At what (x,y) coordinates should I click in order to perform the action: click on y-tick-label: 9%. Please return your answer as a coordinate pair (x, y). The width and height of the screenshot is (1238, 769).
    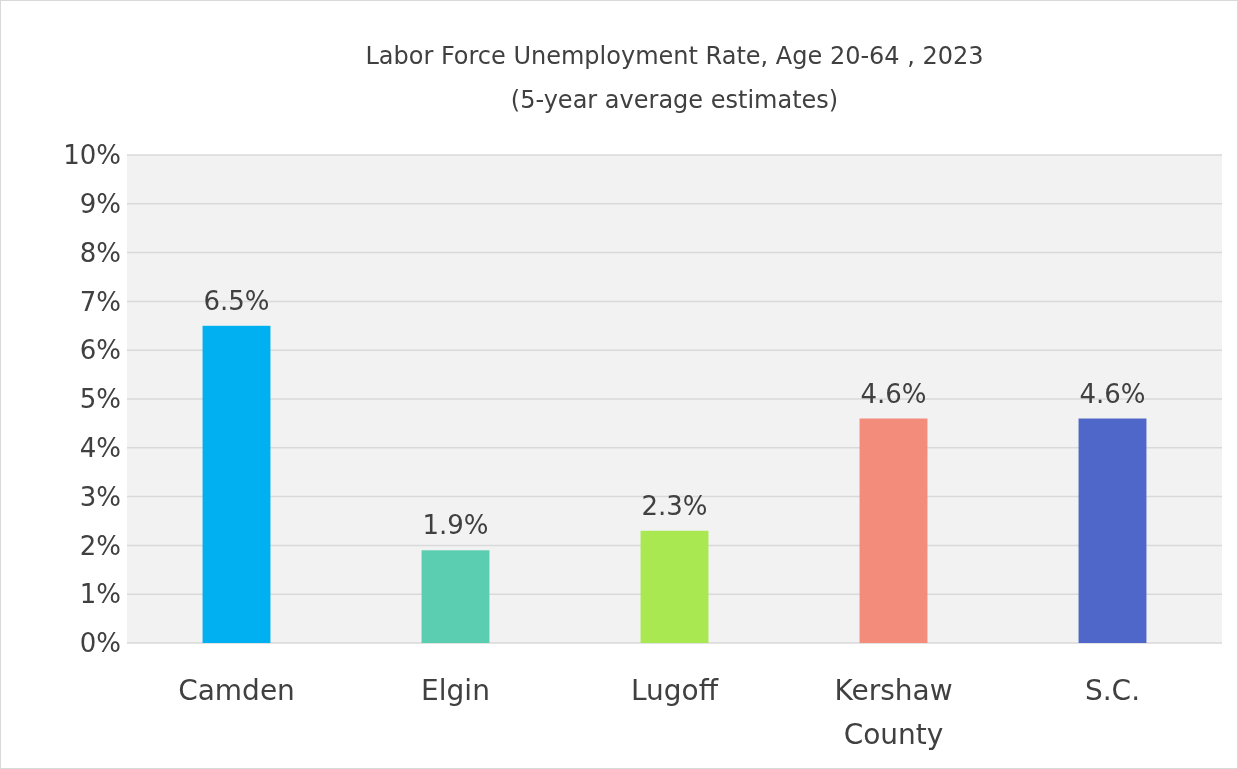
    Looking at the image, I should click on (100, 203).